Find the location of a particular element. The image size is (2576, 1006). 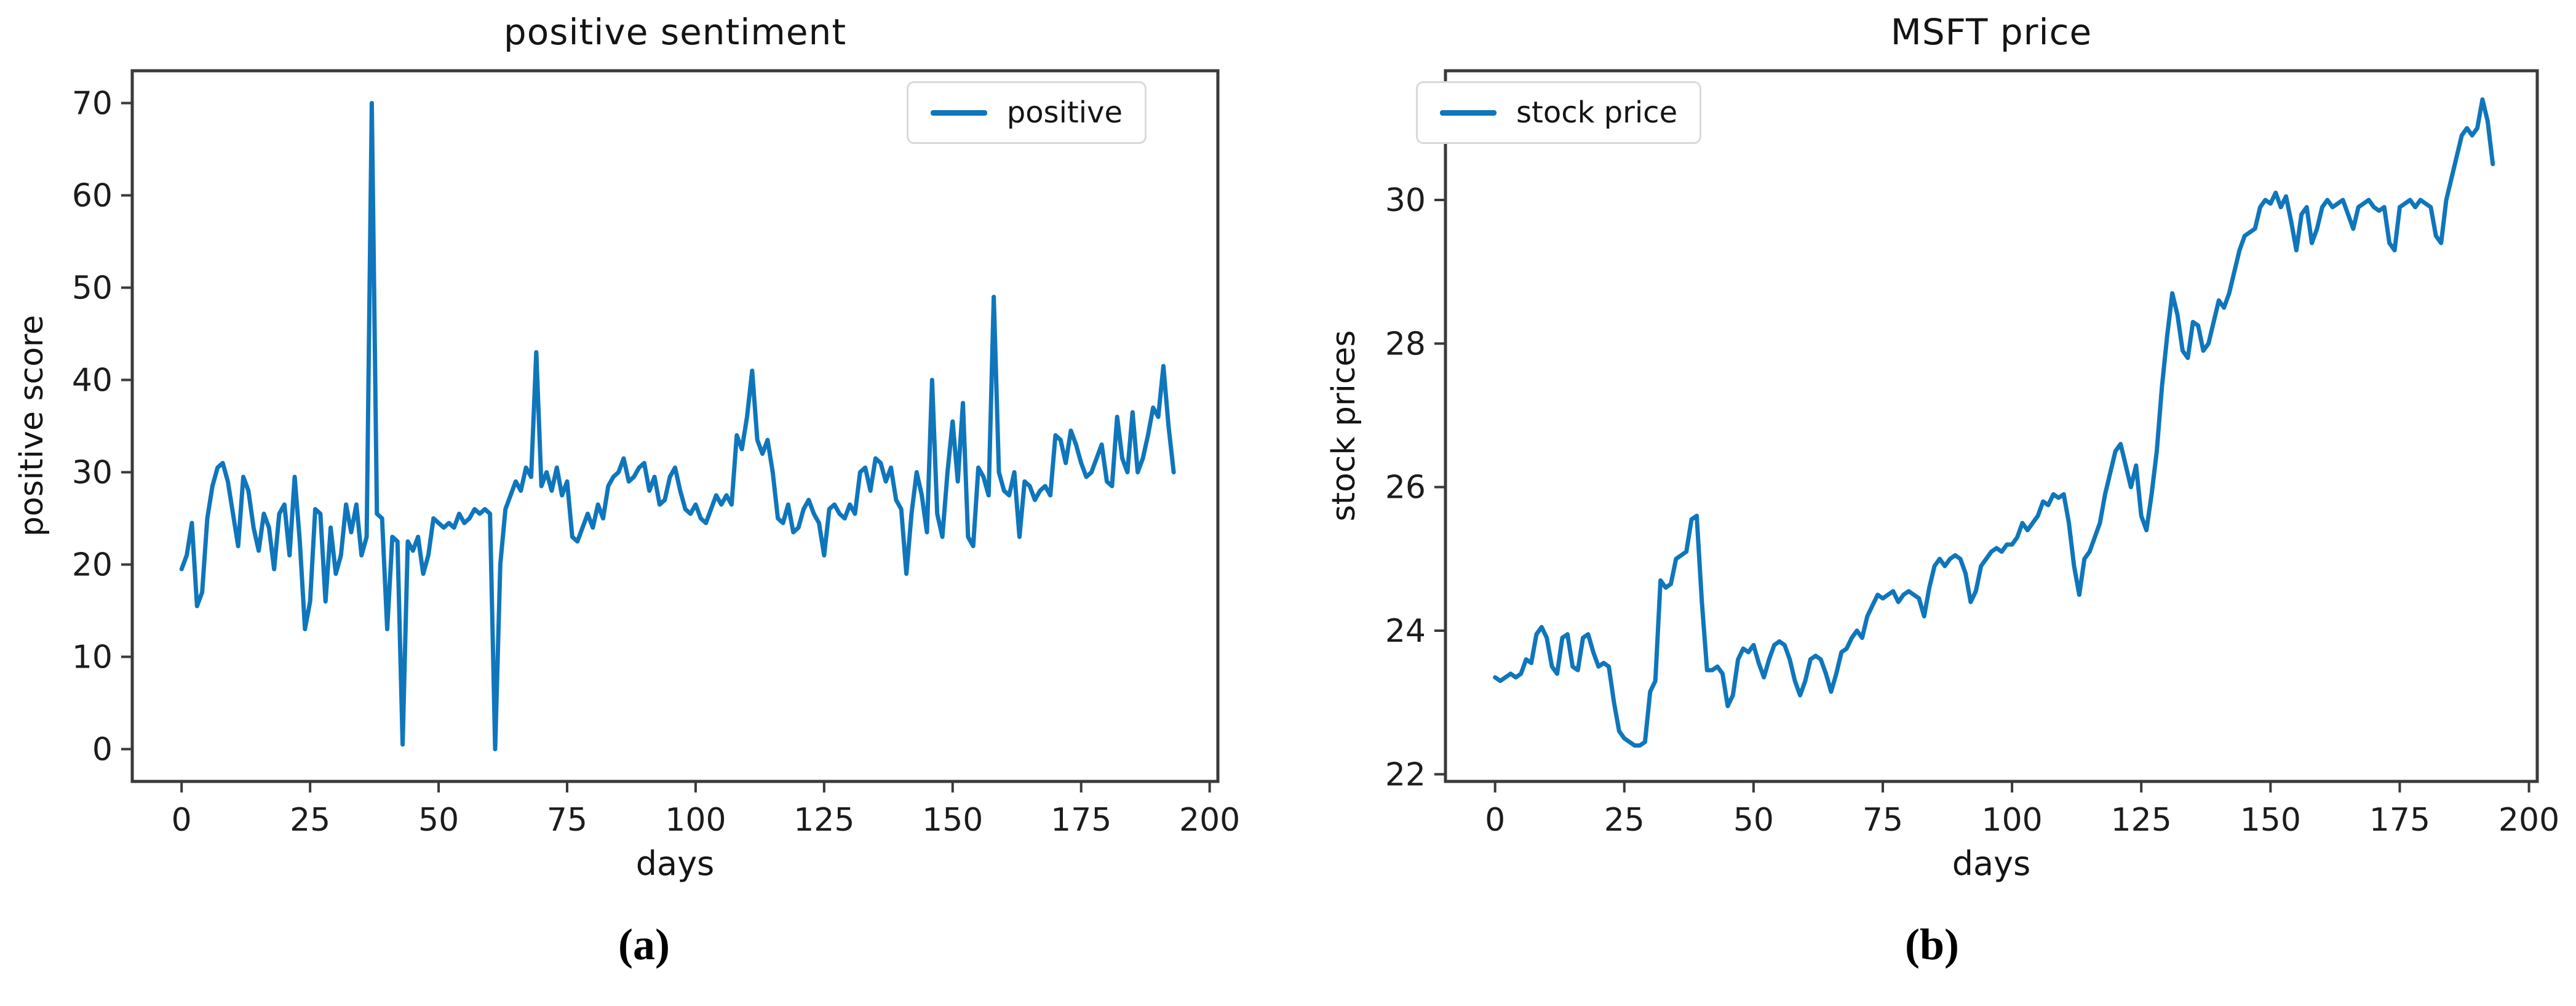

y-tick-label: 60 is located at coordinates (92, 196).